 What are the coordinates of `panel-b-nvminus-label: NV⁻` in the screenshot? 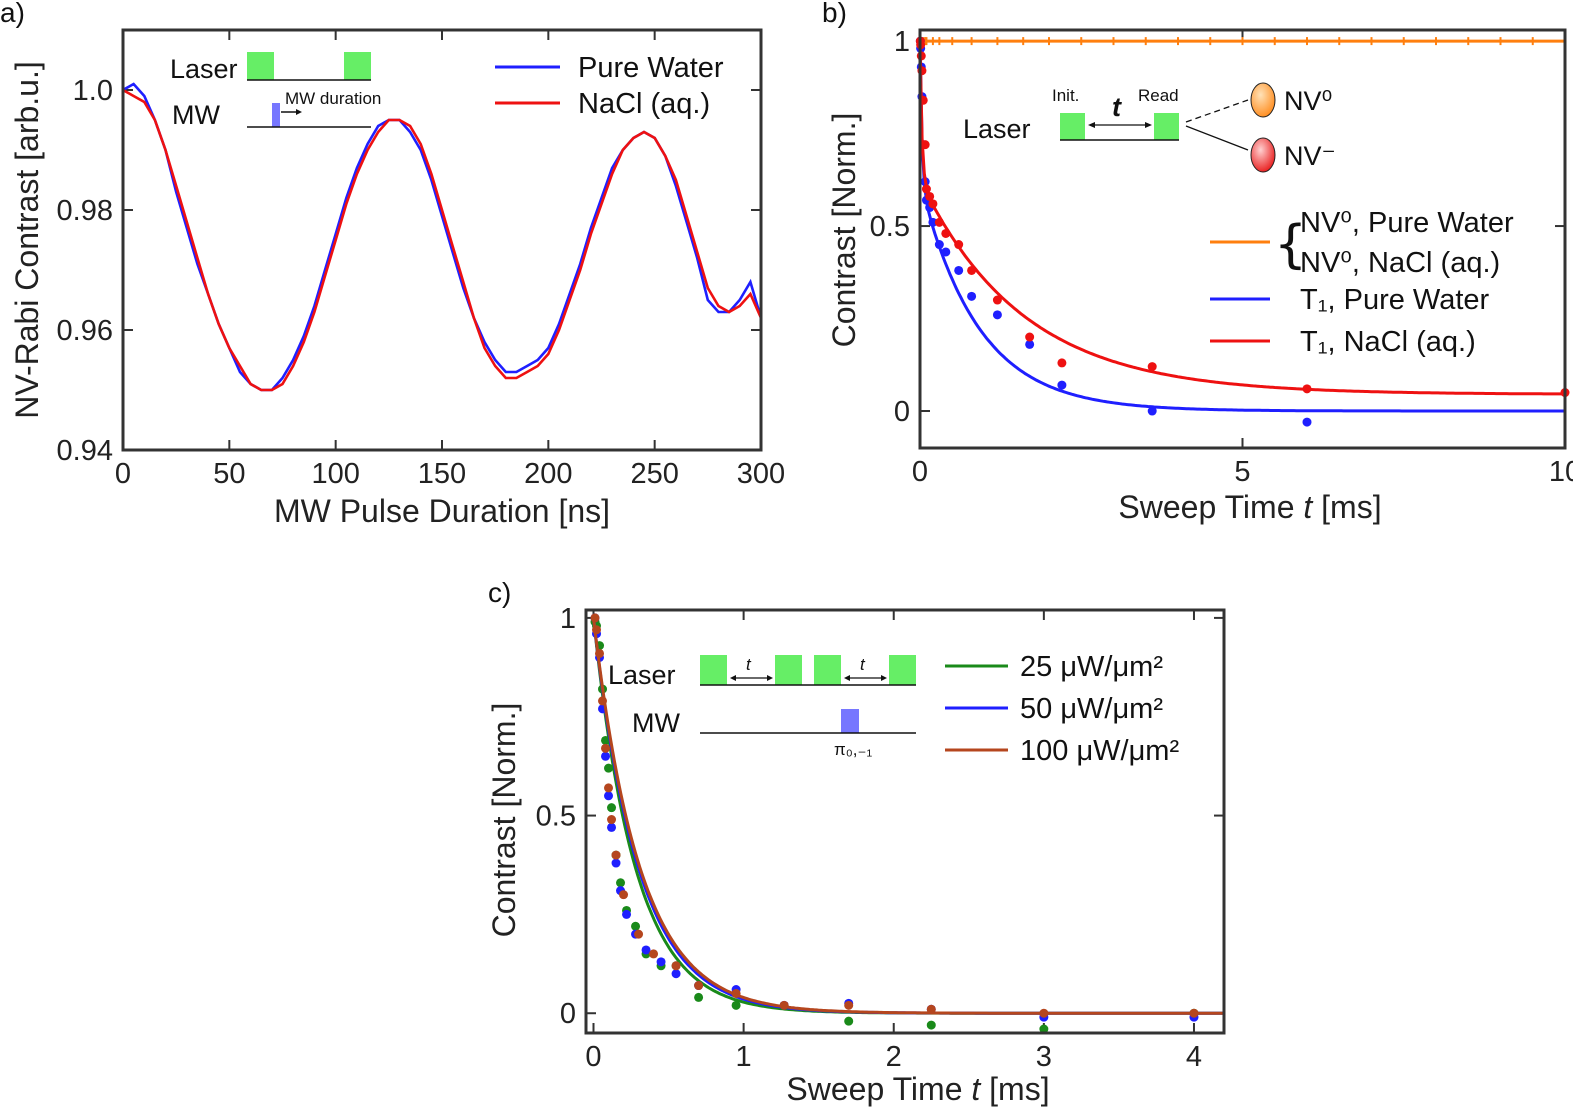 It's located at (1310, 156).